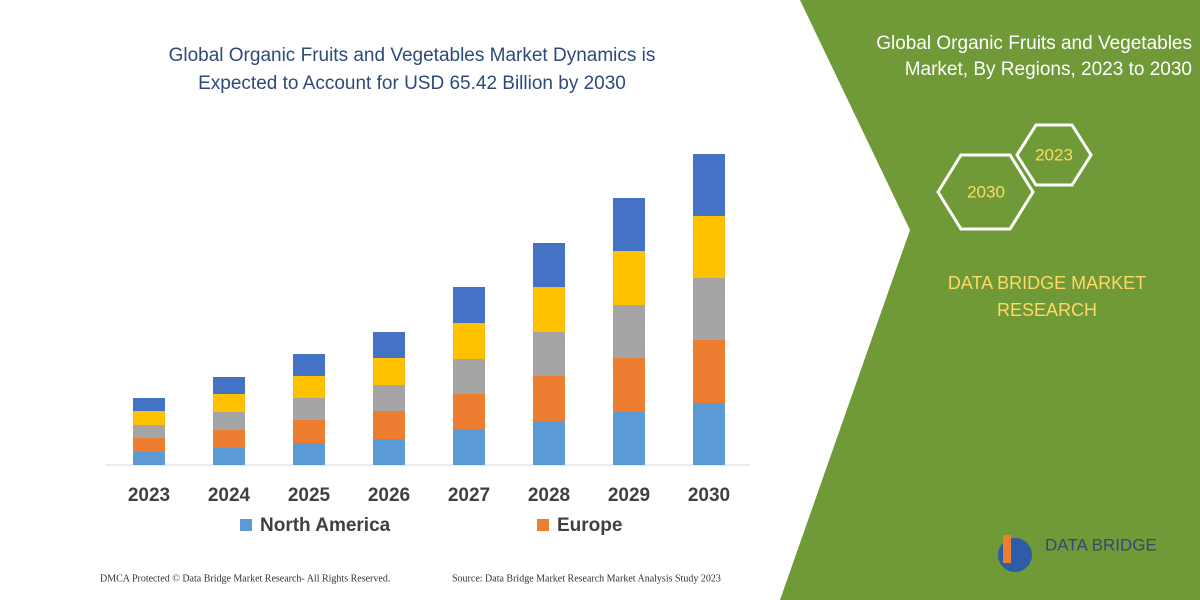 Image resolution: width=1200 pixels, height=600 pixels. Describe the element at coordinates (1048, 69) in the screenshot. I see `panel-title: Market, By Regions, 2023 to 2030` at that location.